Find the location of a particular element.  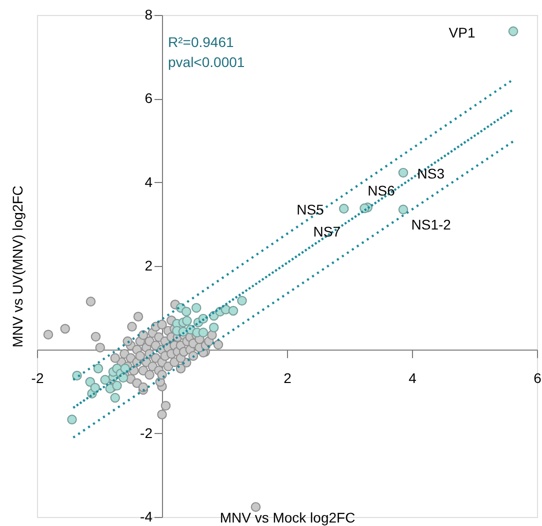

x-axis-title: MNV vs Mock log2FC is located at coordinates (288, 518).